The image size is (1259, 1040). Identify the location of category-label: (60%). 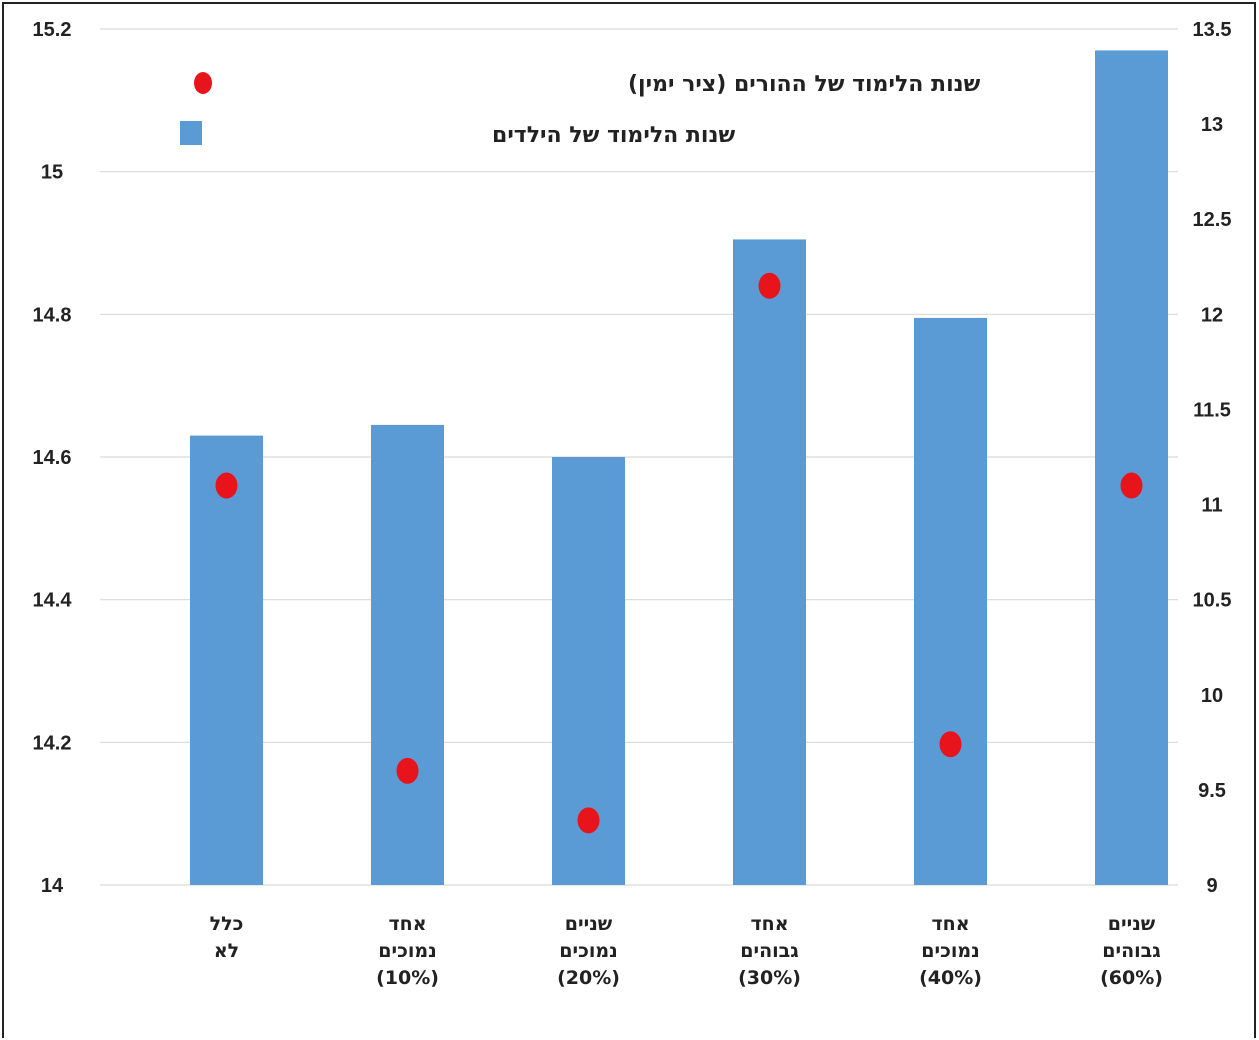
(1131, 978).